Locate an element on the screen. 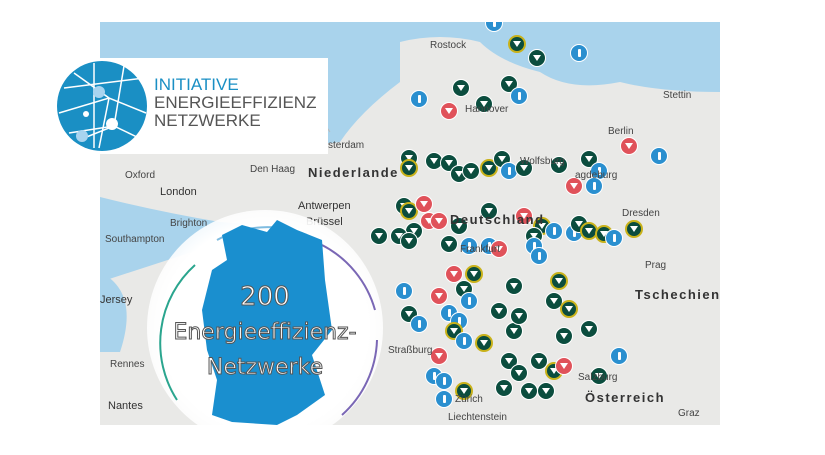  label-niederlande: Niederlande is located at coordinates (353, 172).